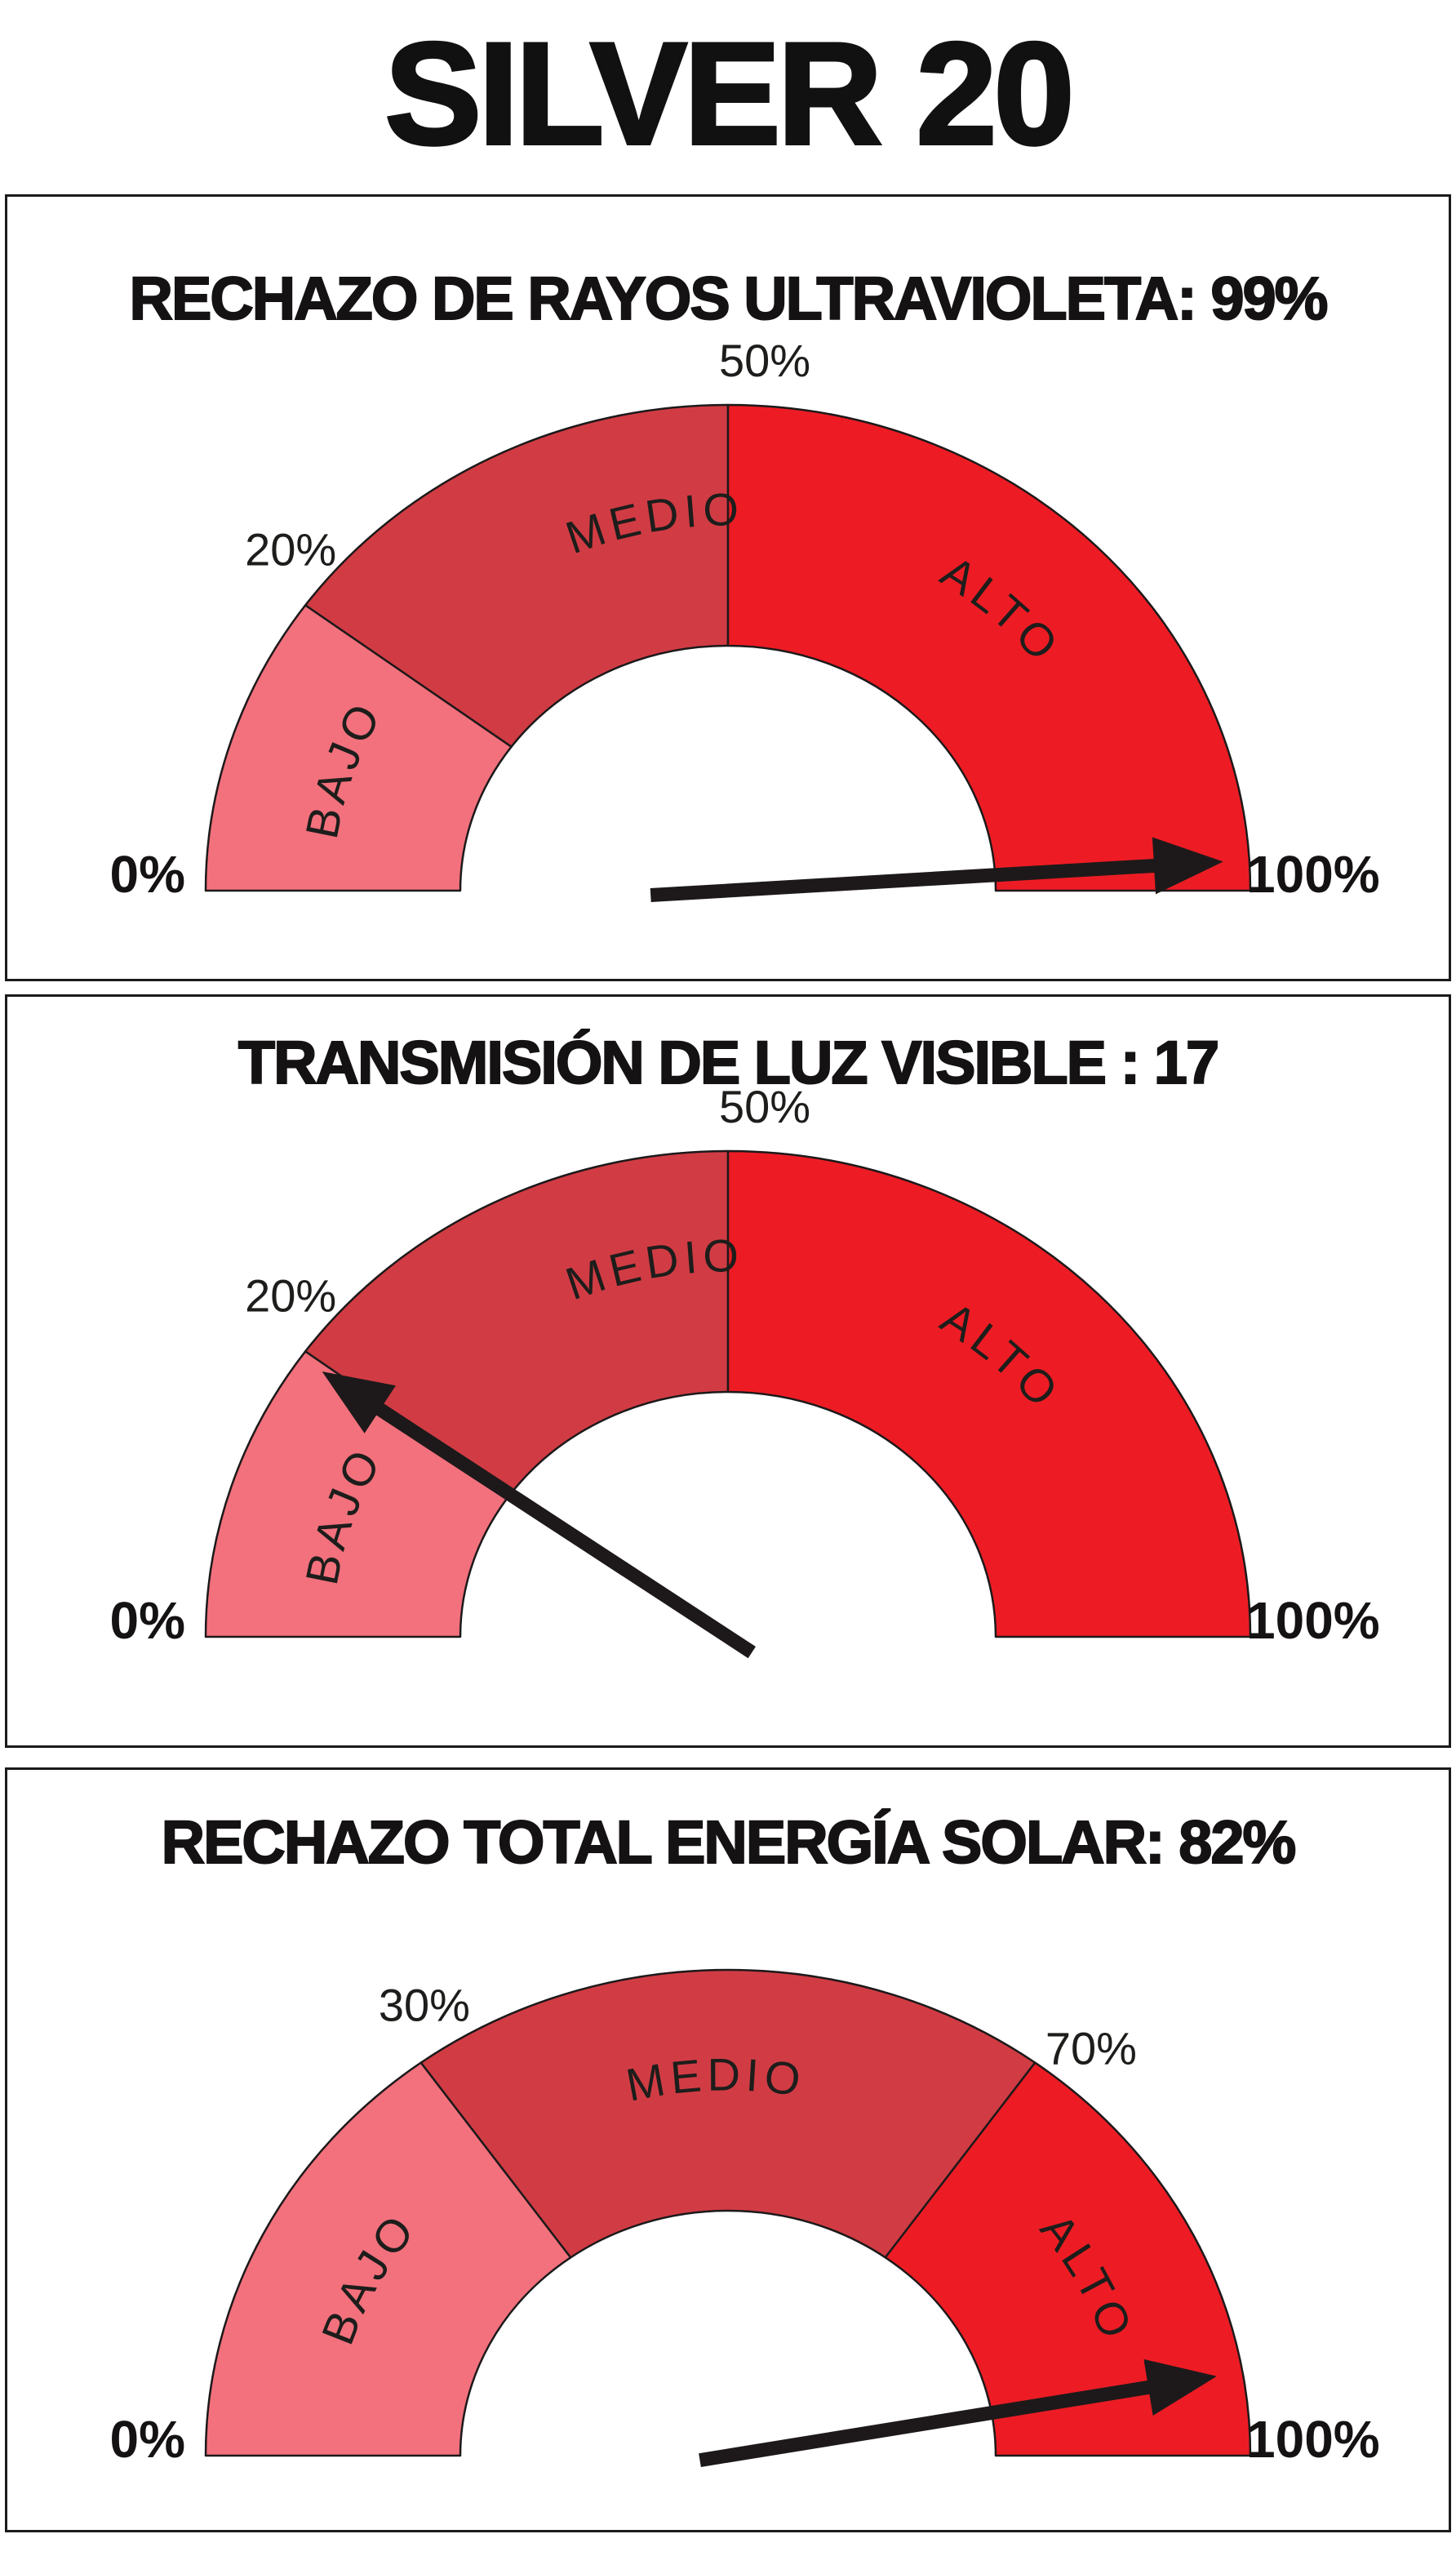 The image size is (1456, 2574). Describe the element at coordinates (729, 298) in the screenshot. I see `panel-title-uv-rejection: RECHAZO DE RAYOS ULTRAVIOLETA: 99%` at that location.